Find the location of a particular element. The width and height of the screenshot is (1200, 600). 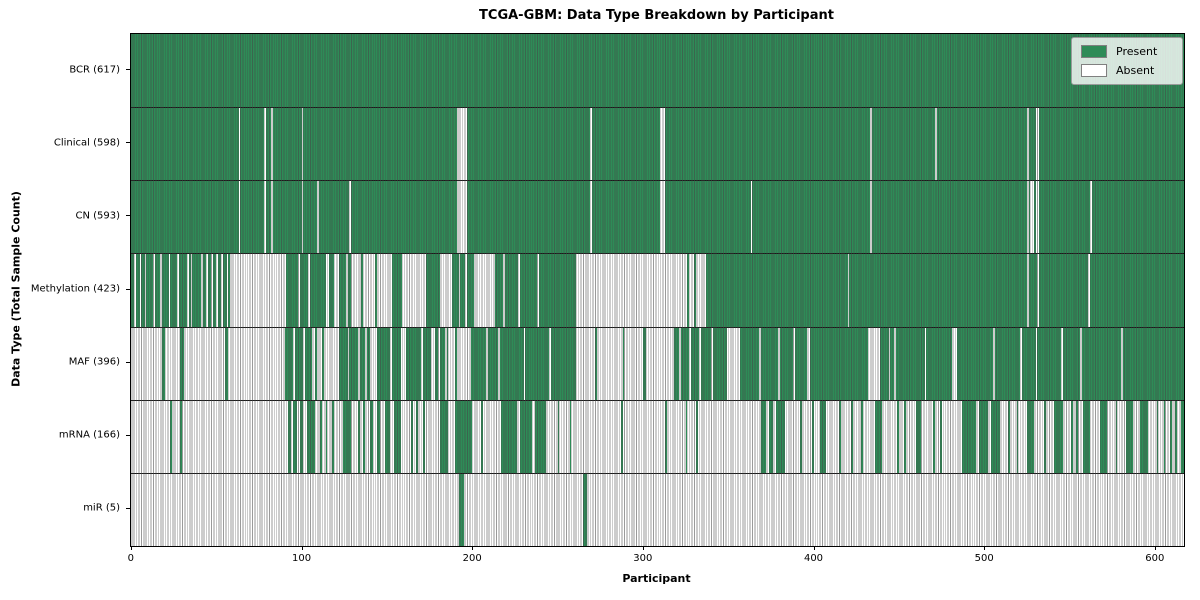

x-axis: 0 100 200 300 400 500 600 is located at coordinates (655, 557).